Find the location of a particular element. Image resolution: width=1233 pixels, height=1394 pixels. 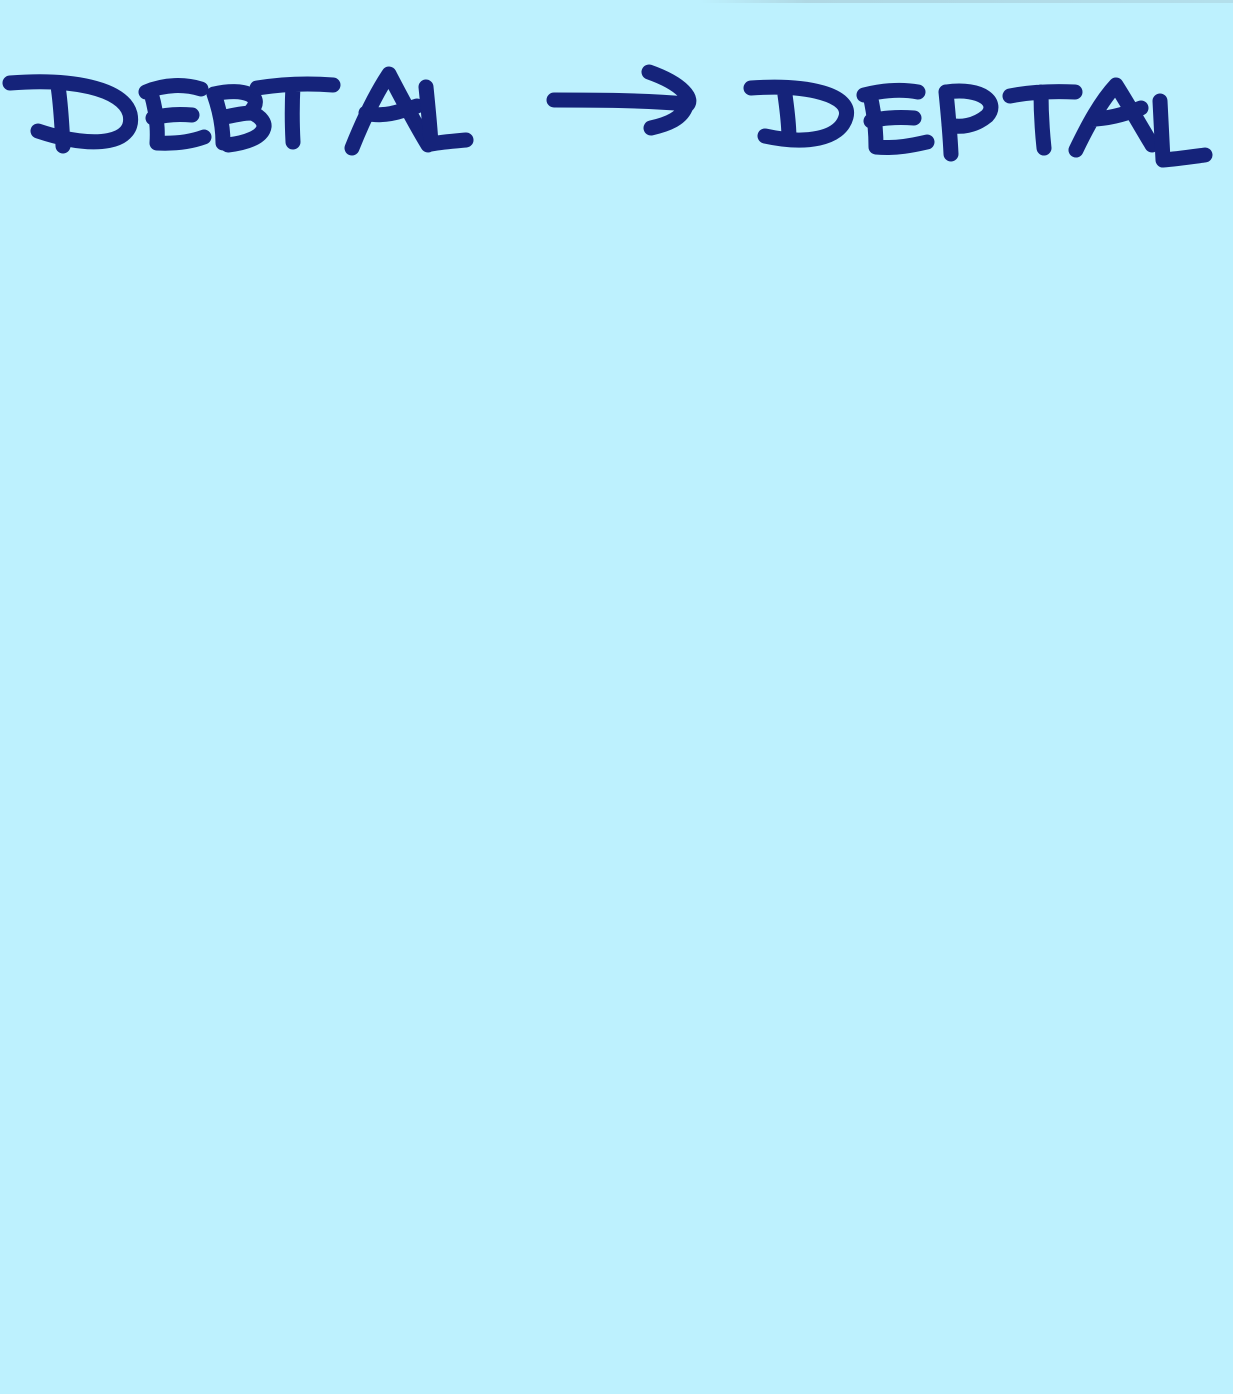

handwritten-line is located at coordinates (607, 116).